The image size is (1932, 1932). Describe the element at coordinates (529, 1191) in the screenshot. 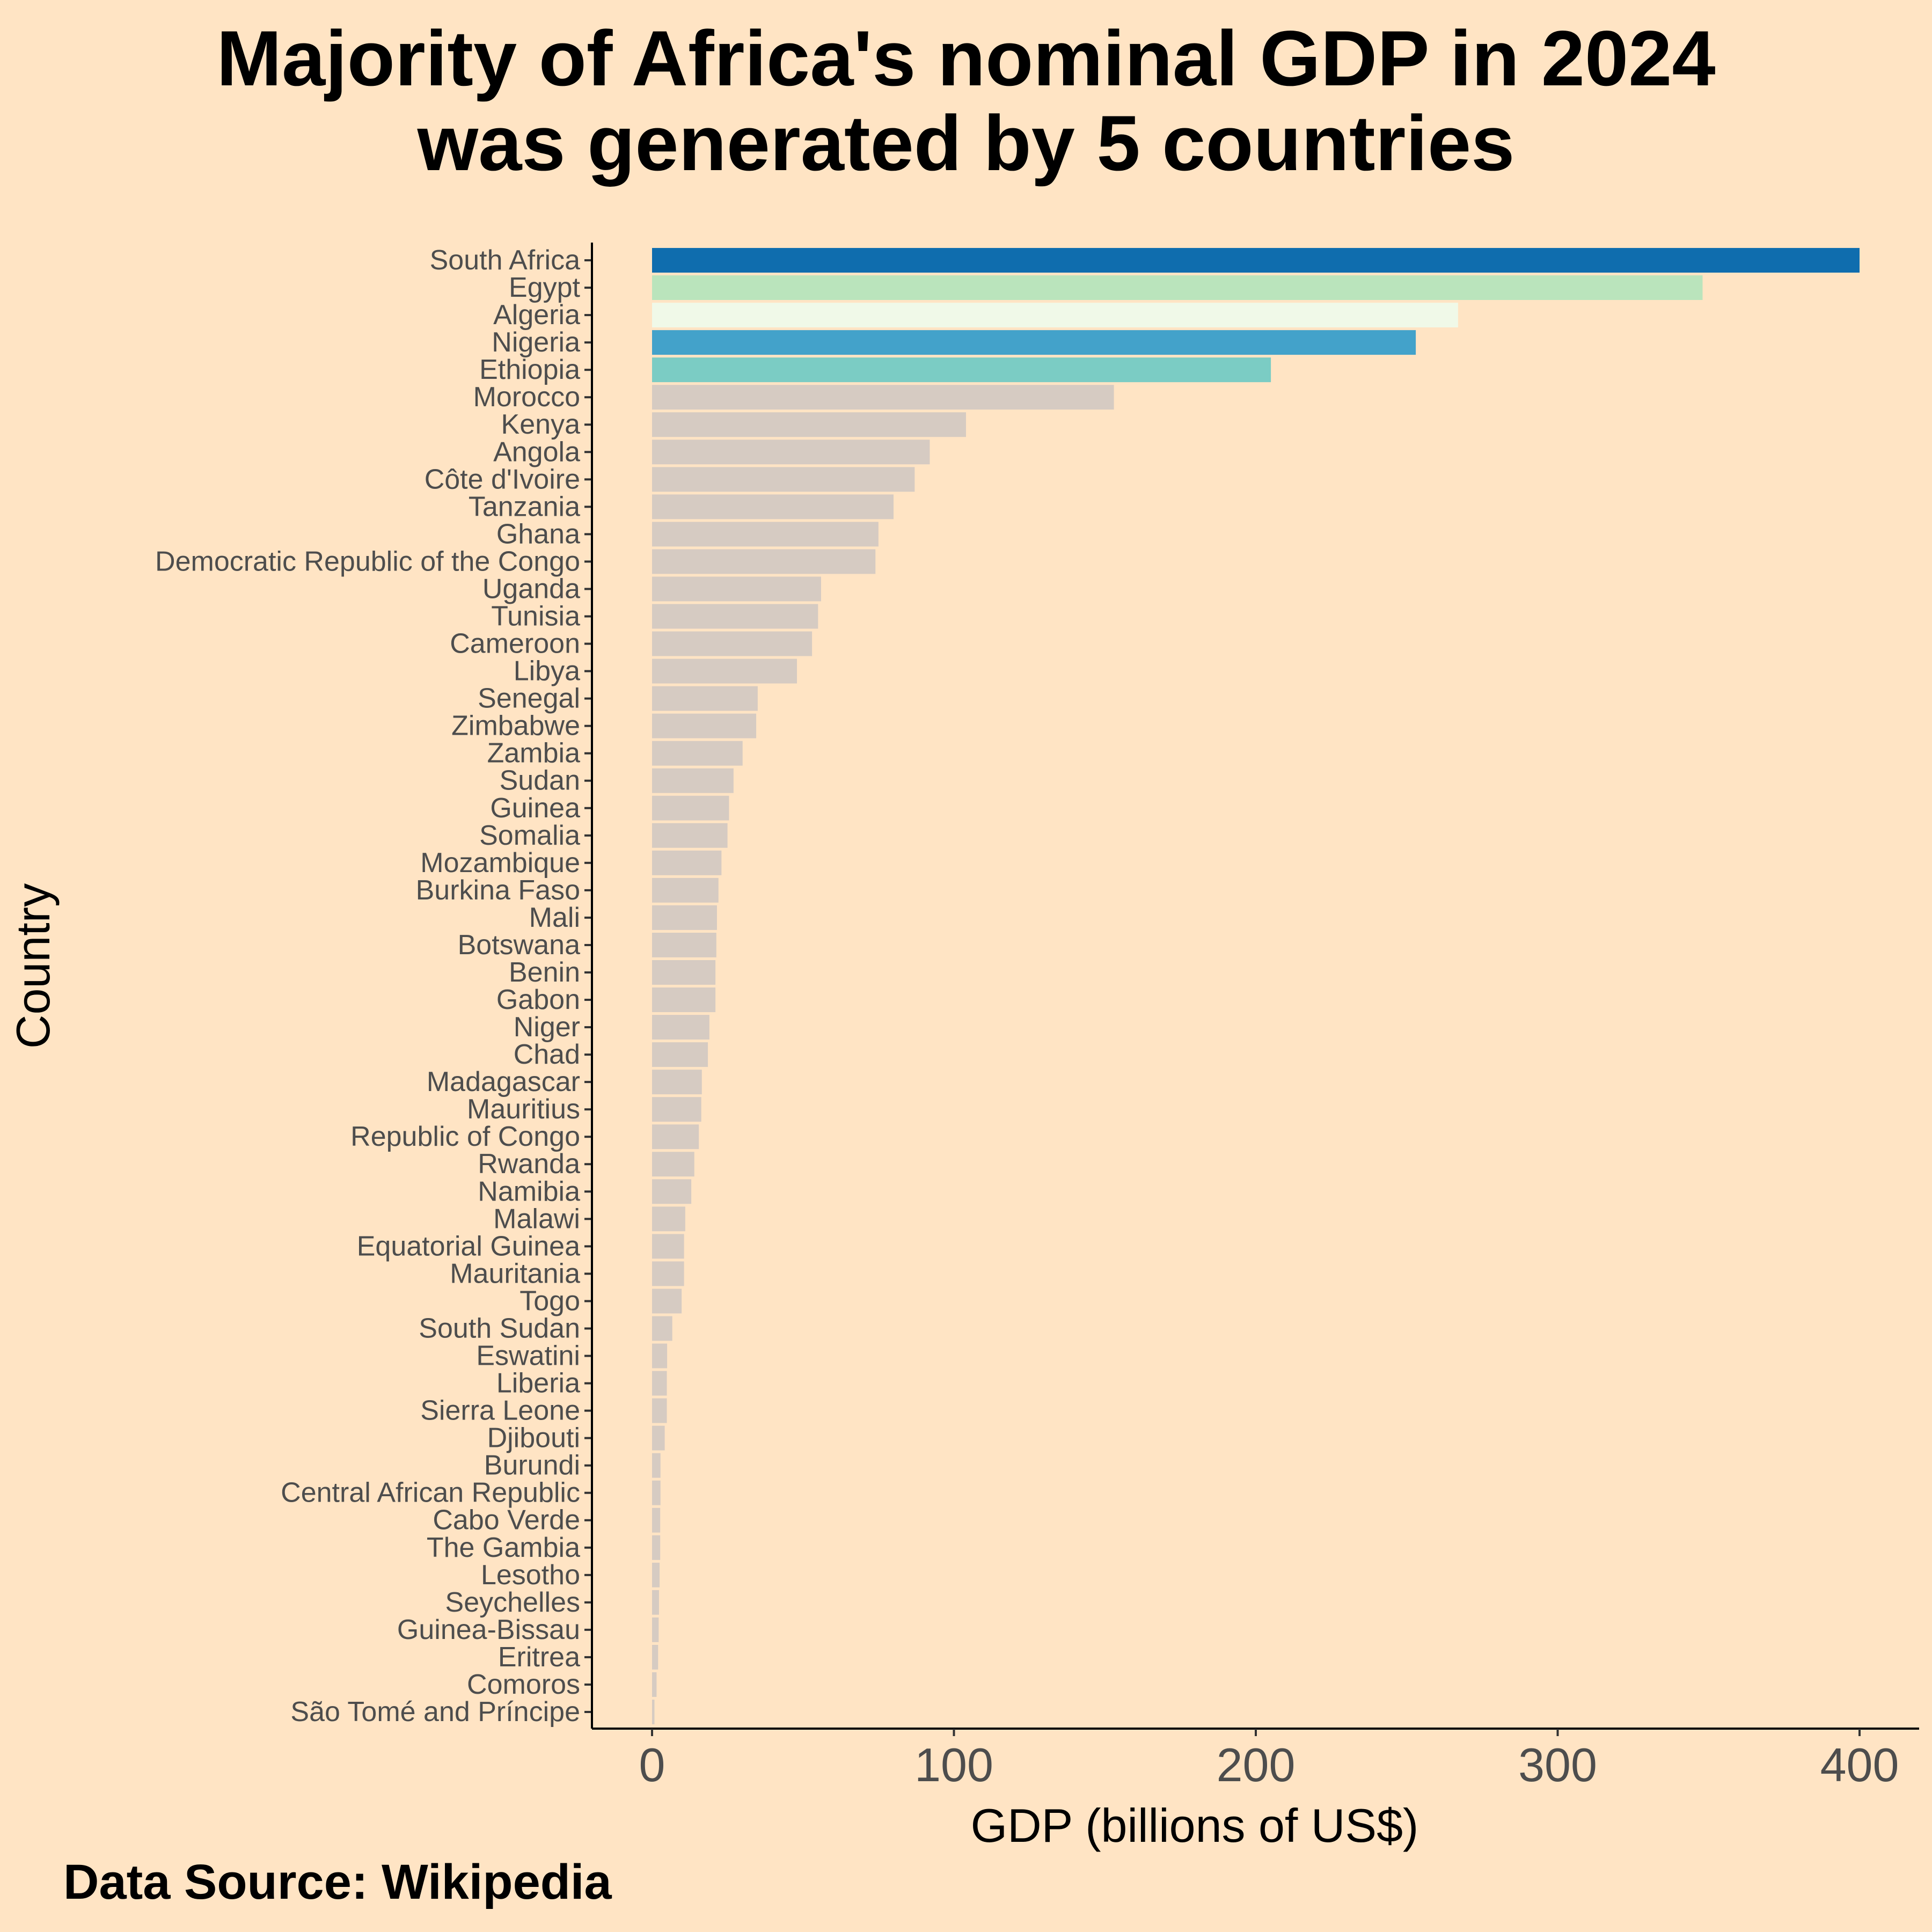

I see `y-tick-label-namibia: Namibia` at that location.